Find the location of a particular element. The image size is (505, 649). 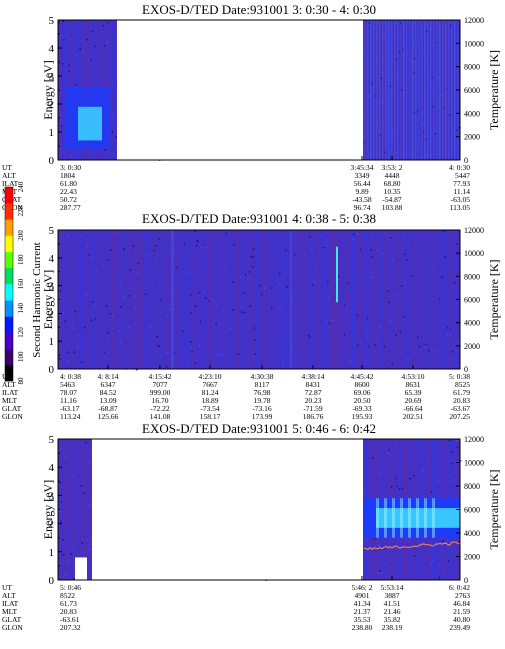

table-cell: 238.80 is located at coordinates (362, 627).